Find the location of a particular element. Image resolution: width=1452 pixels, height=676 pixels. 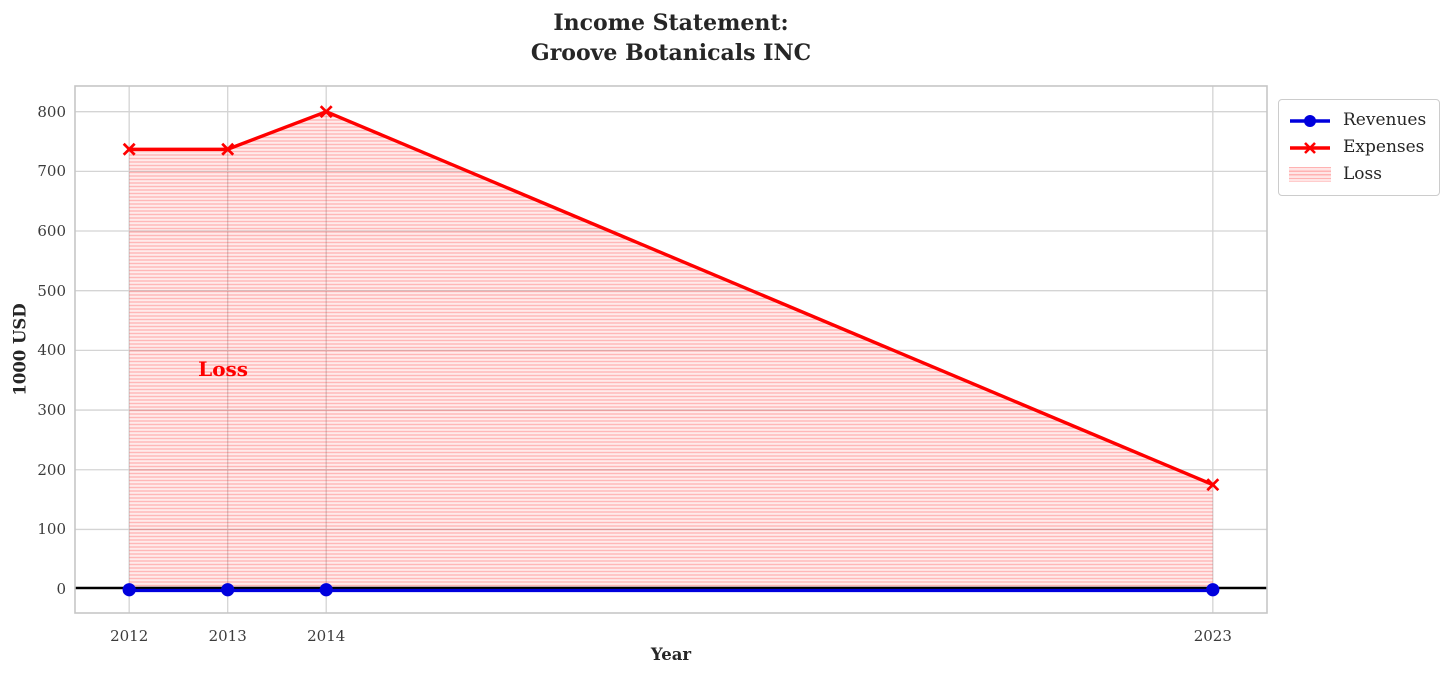

y-tick-label: 700 is located at coordinates (51, 171).